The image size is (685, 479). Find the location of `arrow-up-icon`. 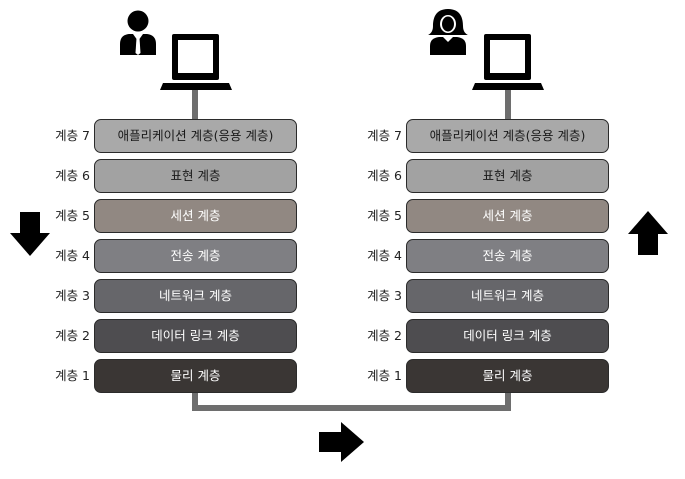

arrow-up-icon is located at coordinates (648, 233).